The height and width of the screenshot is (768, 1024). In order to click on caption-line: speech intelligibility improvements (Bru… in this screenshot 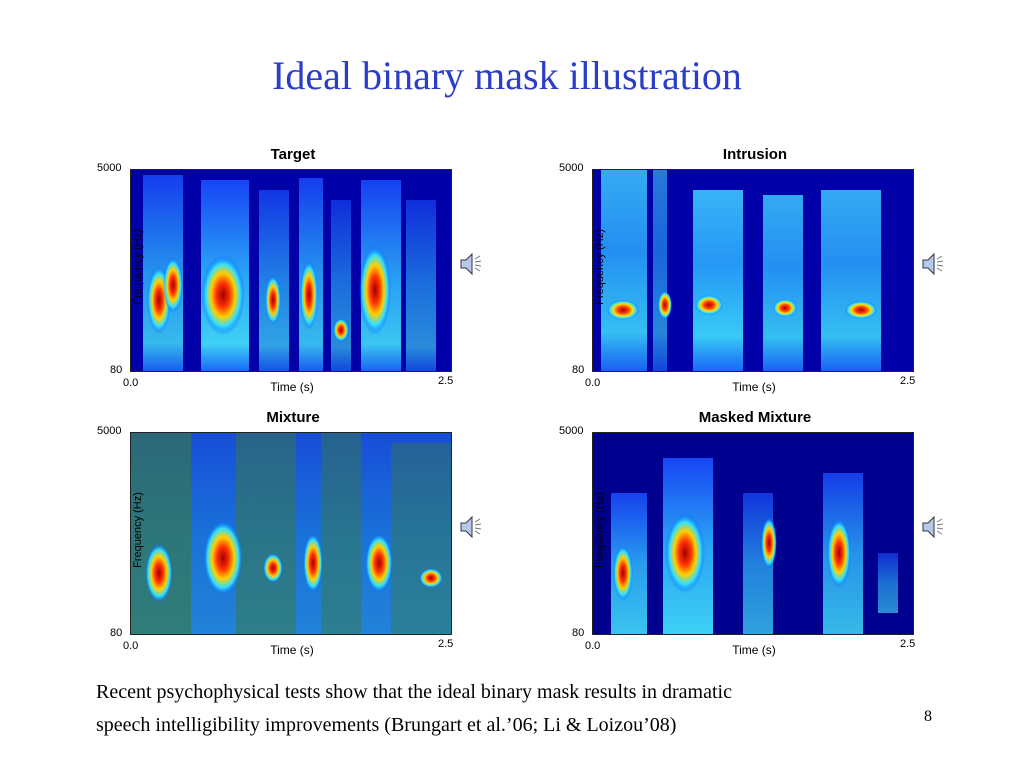, I will do `click(386, 725)`.